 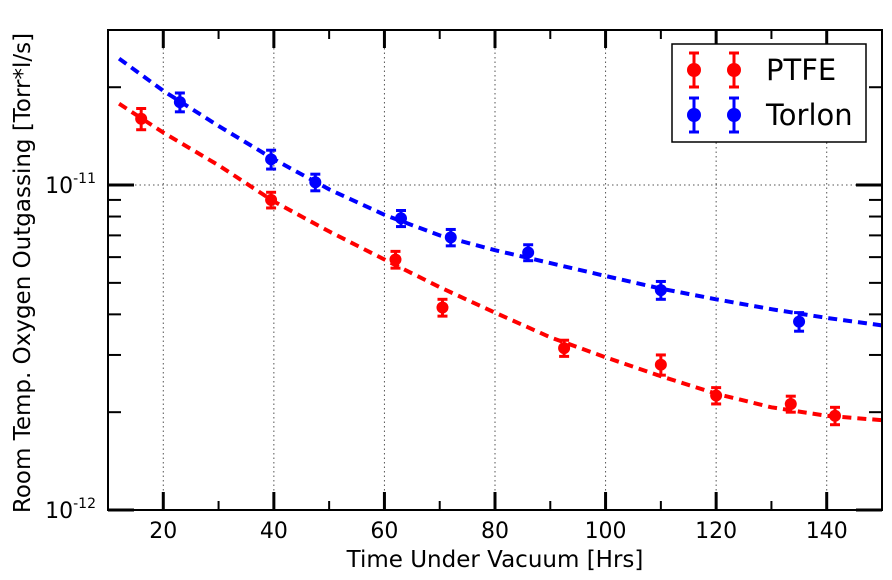 I want to click on x-axis-title: Time Under Vacuum [Hrs], so click(x=495, y=560).